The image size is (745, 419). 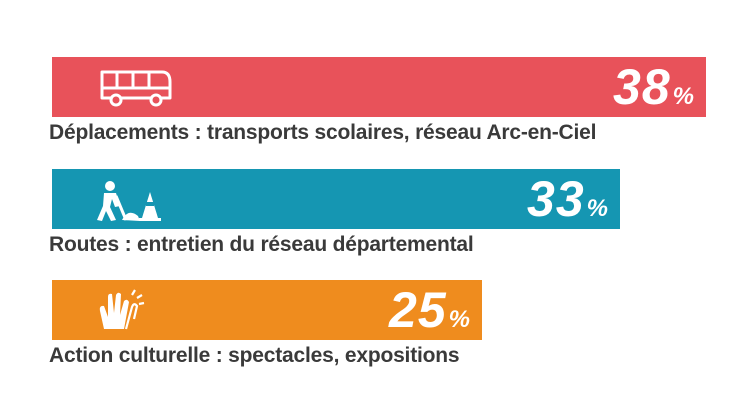 I want to click on value-label-routes: 33%, so click(x=567, y=205).